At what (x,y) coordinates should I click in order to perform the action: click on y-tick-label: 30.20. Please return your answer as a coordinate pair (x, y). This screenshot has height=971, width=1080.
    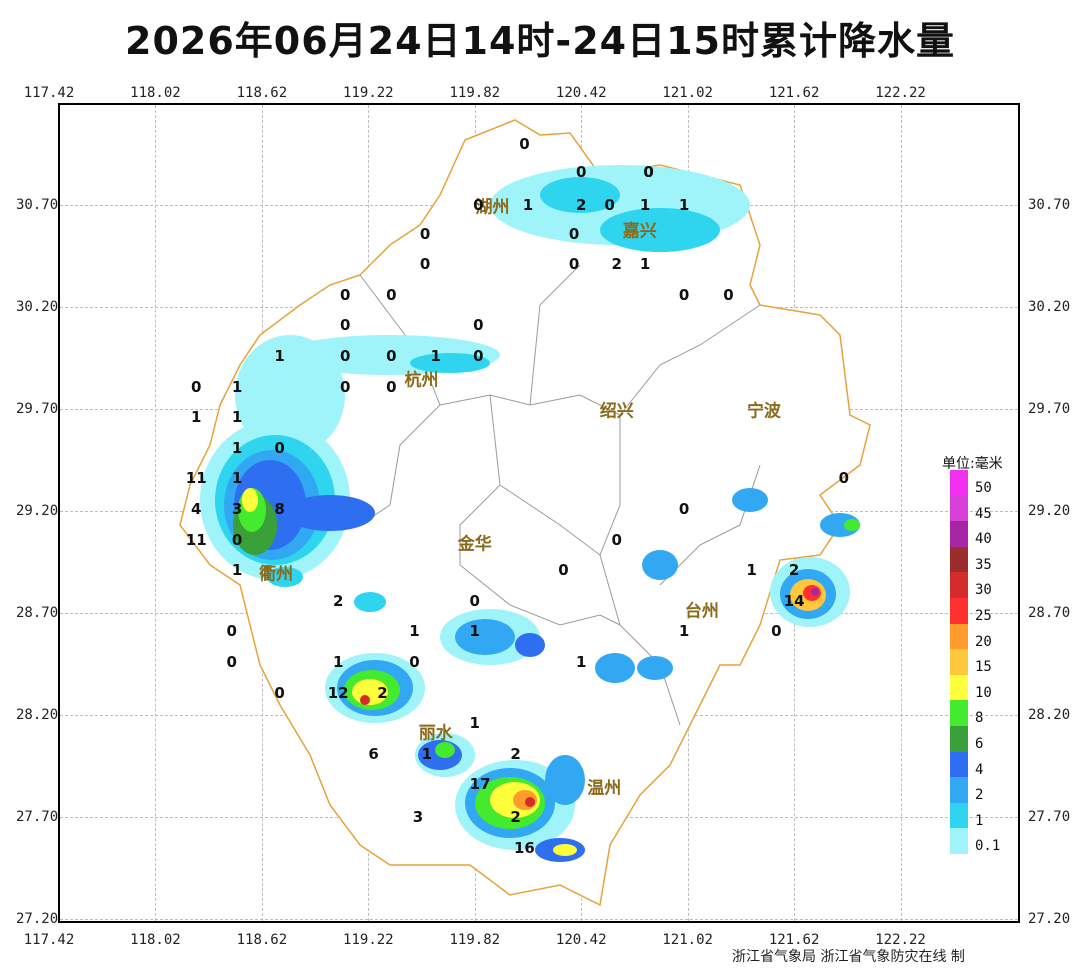
    Looking at the image, I should click on (37, 307).